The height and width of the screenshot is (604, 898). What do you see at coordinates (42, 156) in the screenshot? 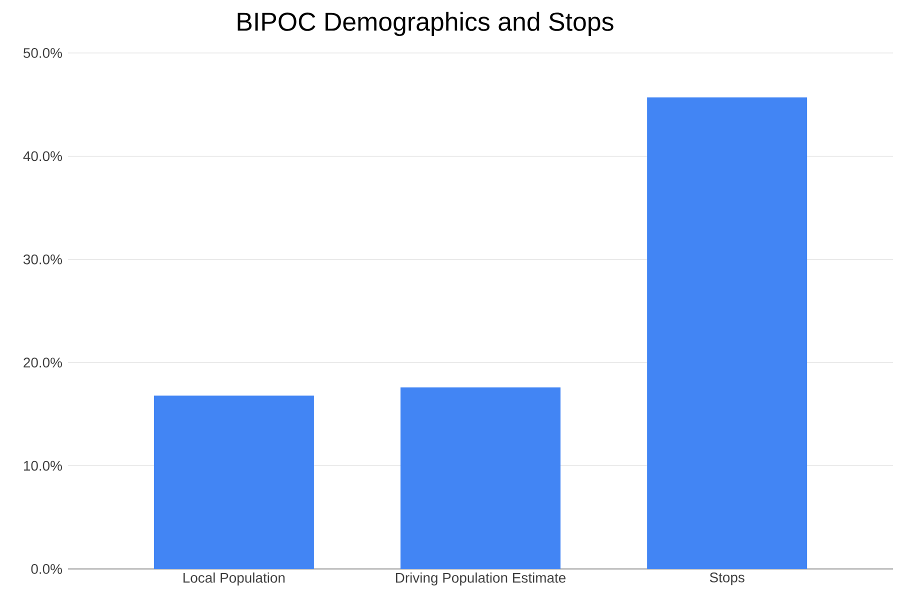
I see `y-tick-label: 40.0%` at bounding box center [42, 156].